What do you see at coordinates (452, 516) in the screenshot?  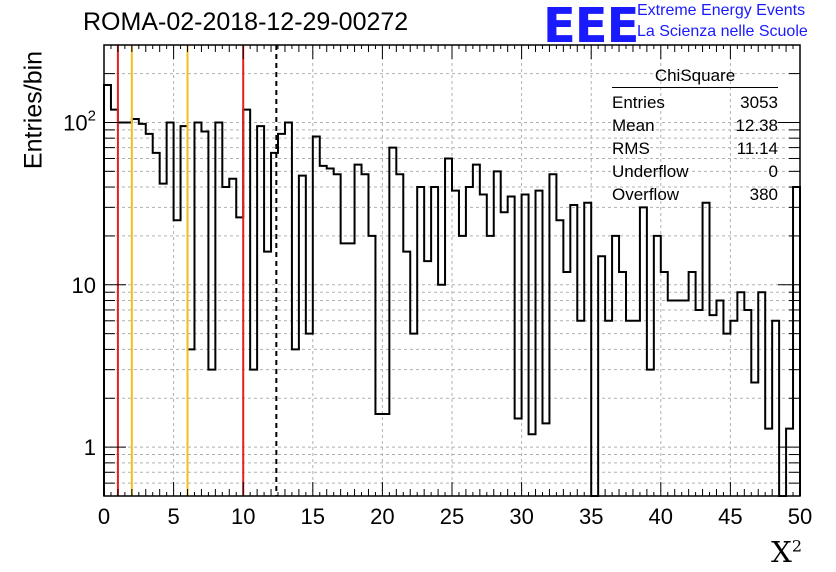 I see `x-tick-label: 25` at bounding box center [452, 516].